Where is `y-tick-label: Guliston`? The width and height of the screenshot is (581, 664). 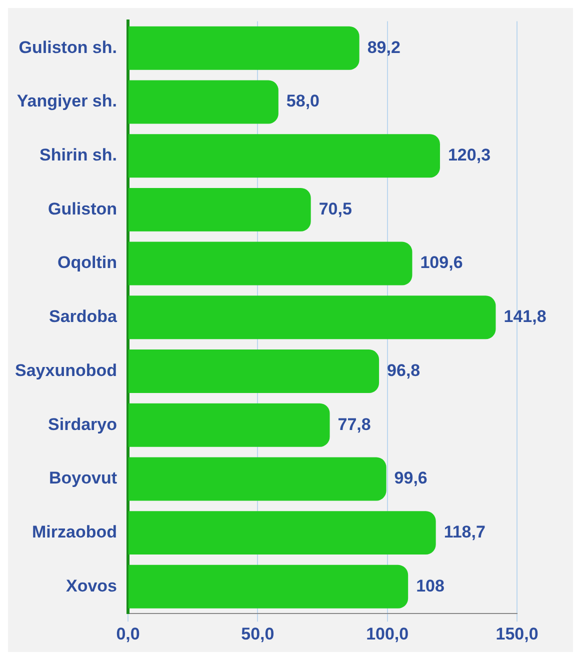
y-tick-label: Guliston is located at coordinates (83, 208).